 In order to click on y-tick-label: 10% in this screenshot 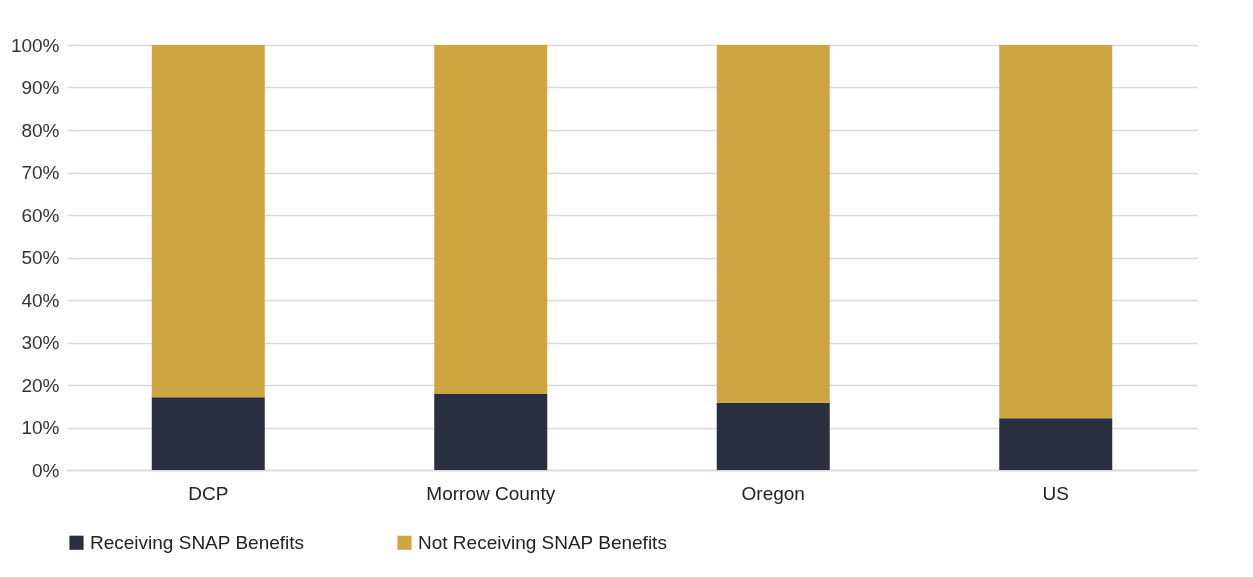, I will do `click(40, 427)`.